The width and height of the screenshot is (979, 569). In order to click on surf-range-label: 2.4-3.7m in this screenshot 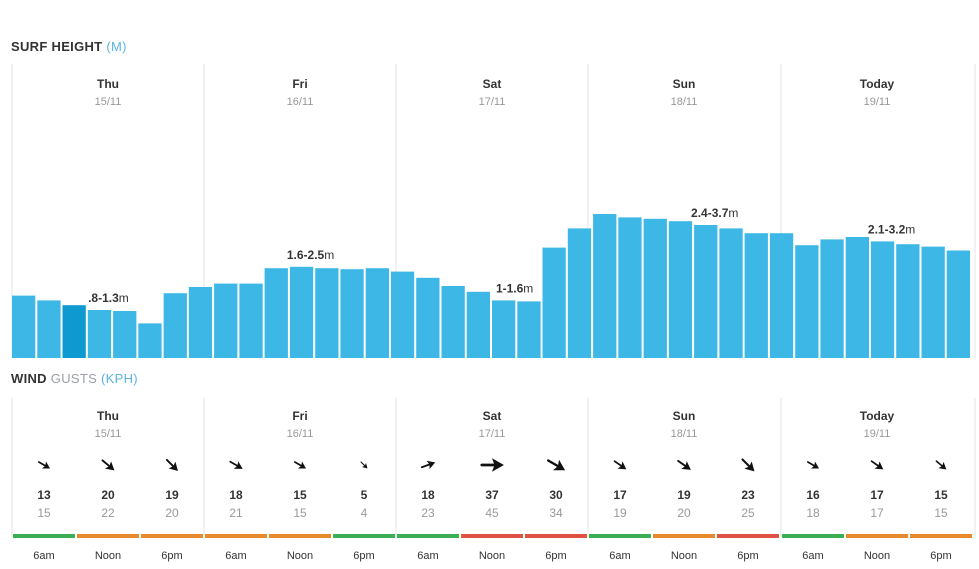, I will do `click(714, 213)`.